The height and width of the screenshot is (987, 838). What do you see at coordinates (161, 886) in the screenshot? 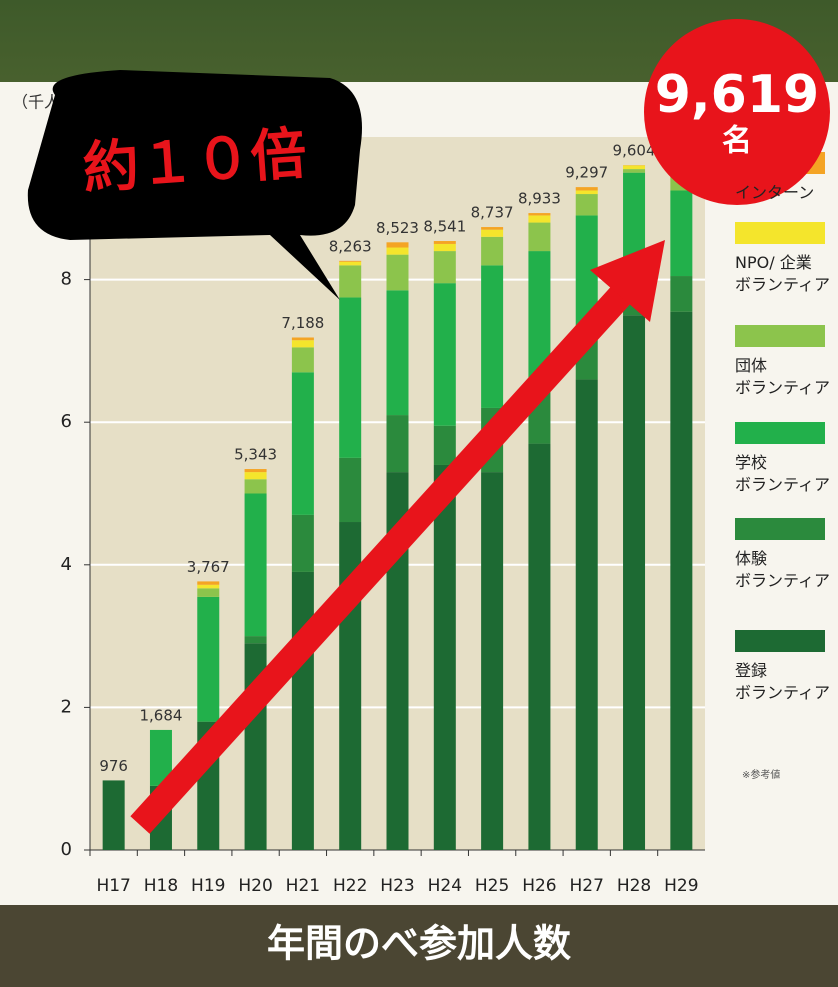
I see `x-tick-label: H18` at bounding box center [161, 886].